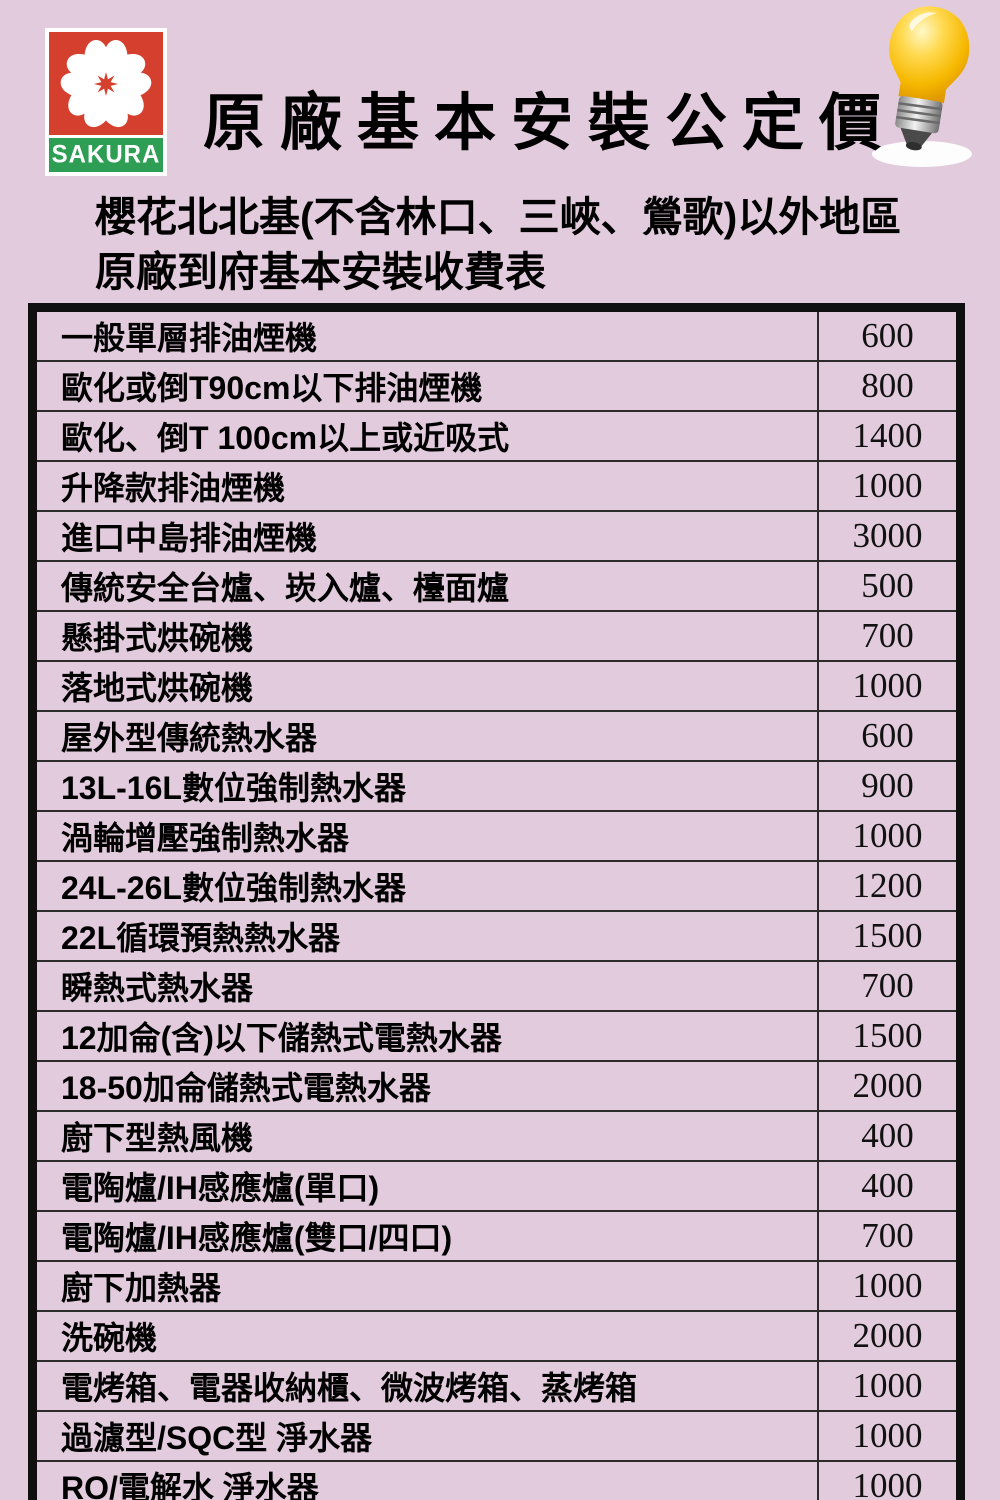 The width and height of the screenshot is (1000, 1500). Describe the element at coordinates (425, 836) in the screenshot. I see `item-name: 渦輪增壓強制熱水器` at that location.